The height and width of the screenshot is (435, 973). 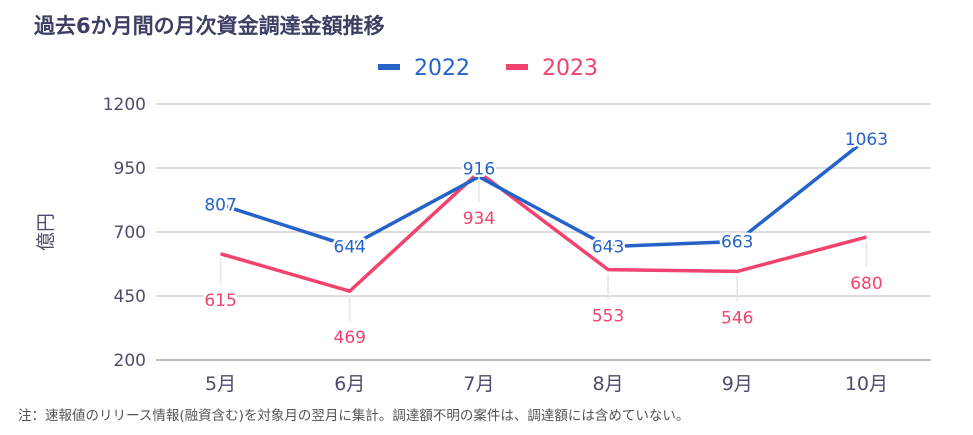 What do you see at coordinates (130, 297) in the screenshot?
I see `y-tick-label: 450` at bounding box center [130, 297].